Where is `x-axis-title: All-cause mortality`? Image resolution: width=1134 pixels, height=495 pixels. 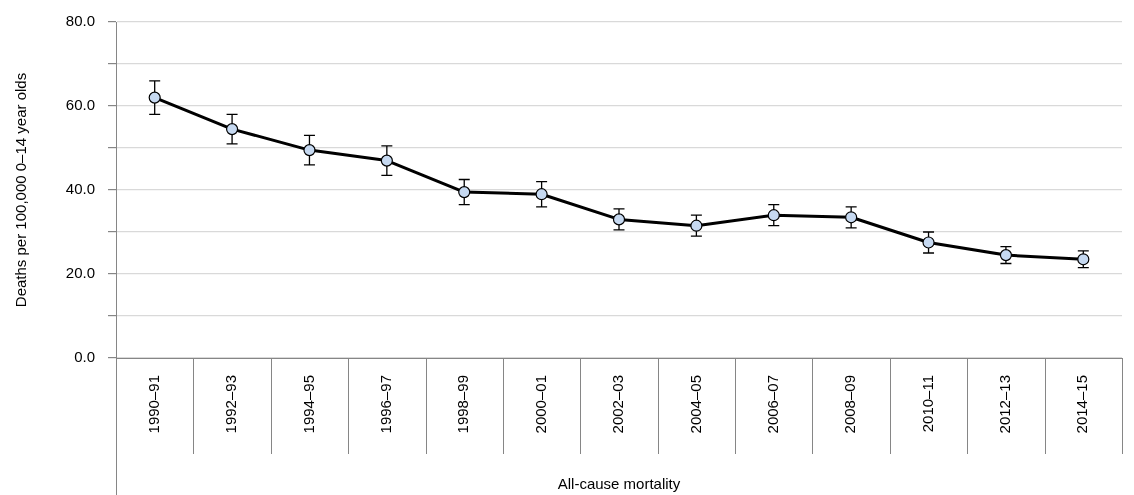 x-axis-title: All-cause mortality is located at coordinates (619, 484).